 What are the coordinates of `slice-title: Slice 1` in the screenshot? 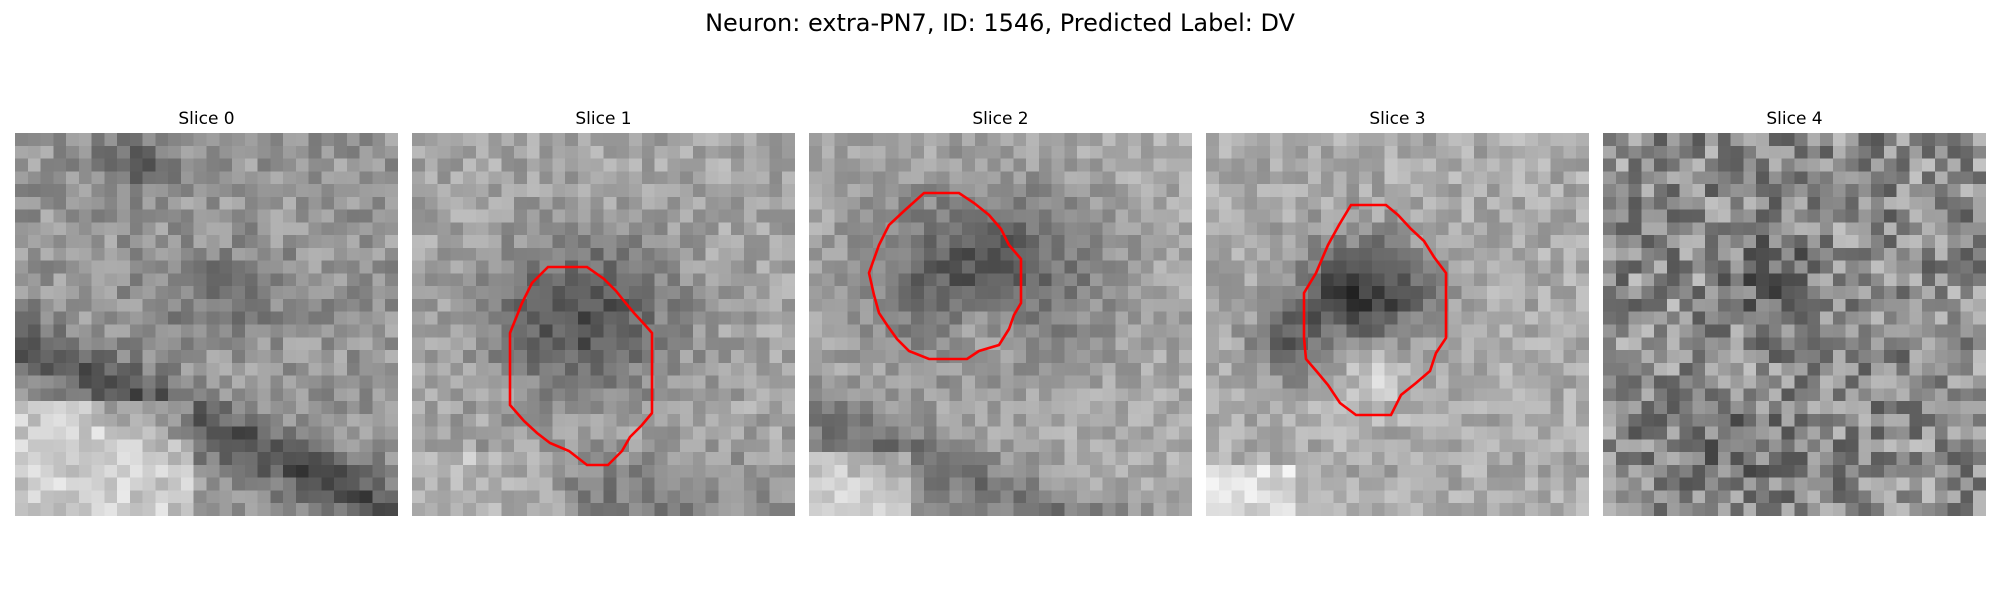 It's located at (603, 119).